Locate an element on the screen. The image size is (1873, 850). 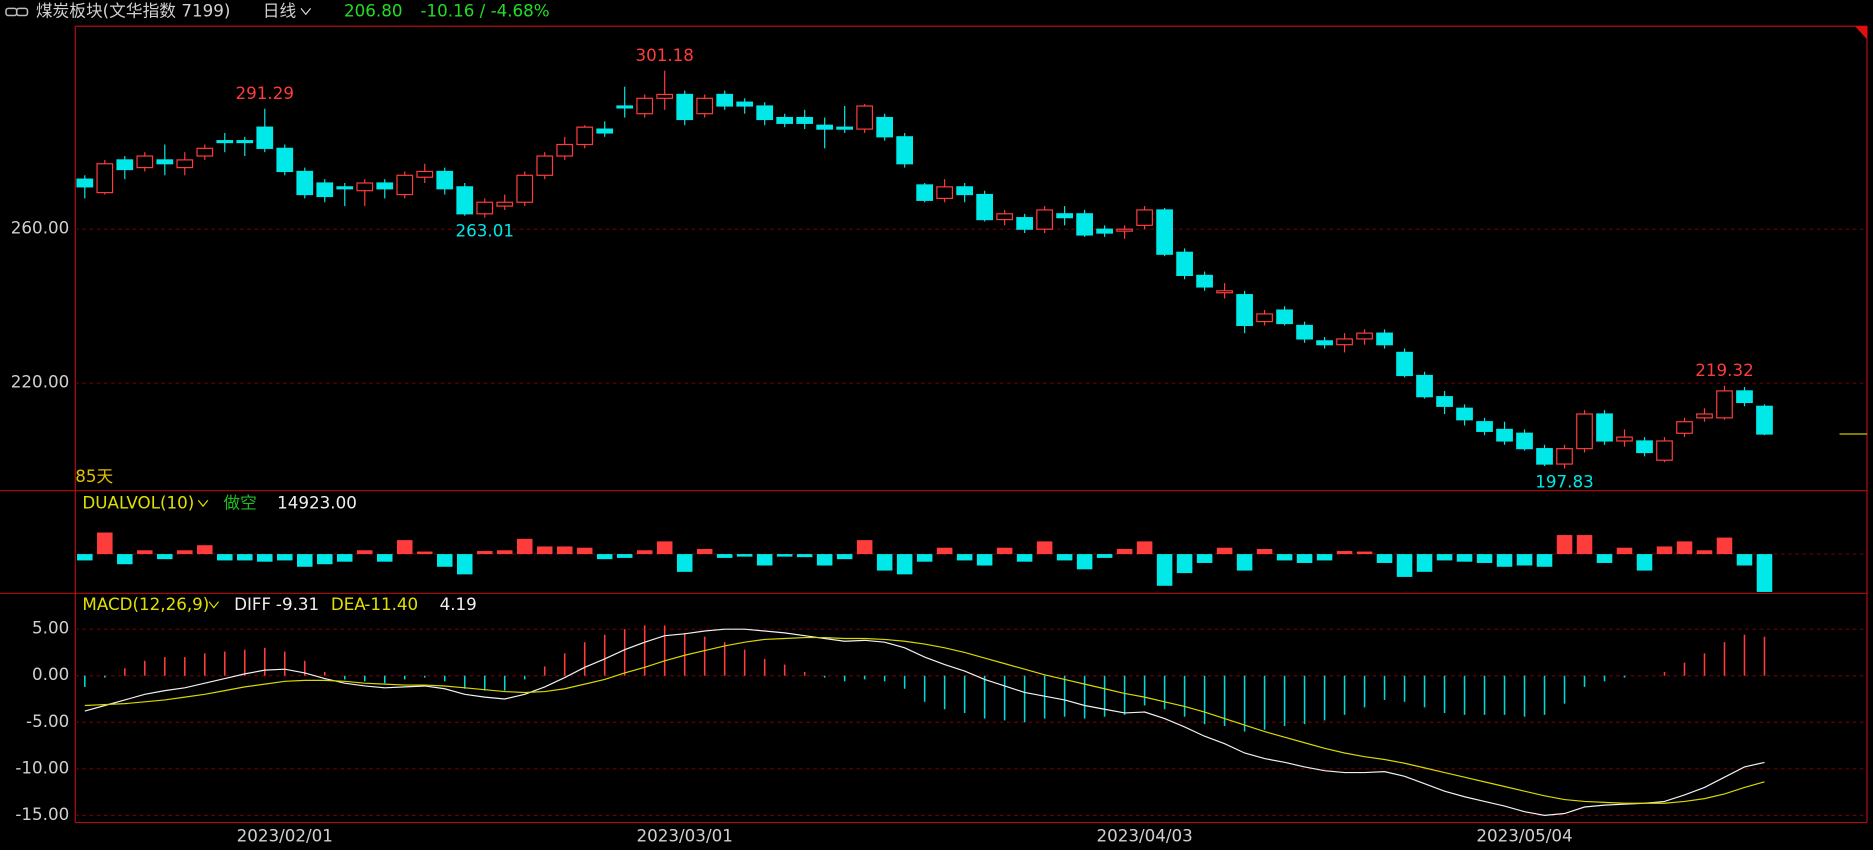
x-tick-label: 2023/03/01 is located at coordinates (685, 835).